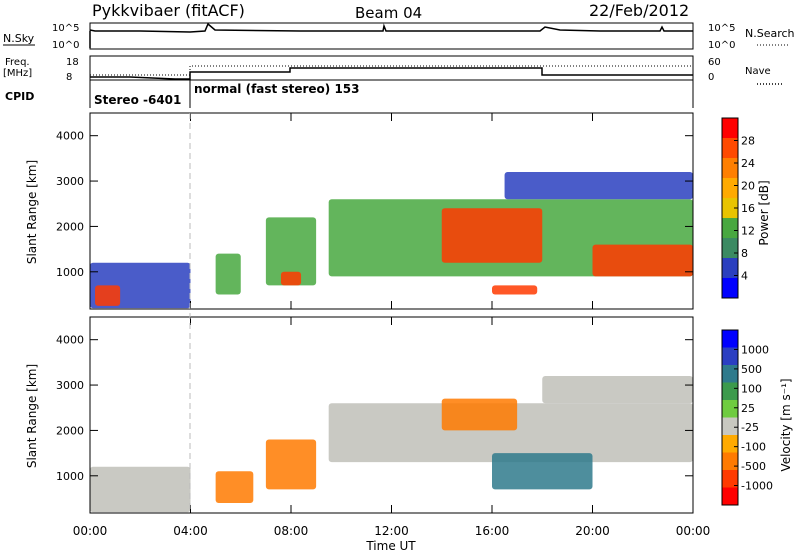 The height and width of the screenshot is (554, 800). I want to click on freq-tick-top: 18, so click(72, 62).